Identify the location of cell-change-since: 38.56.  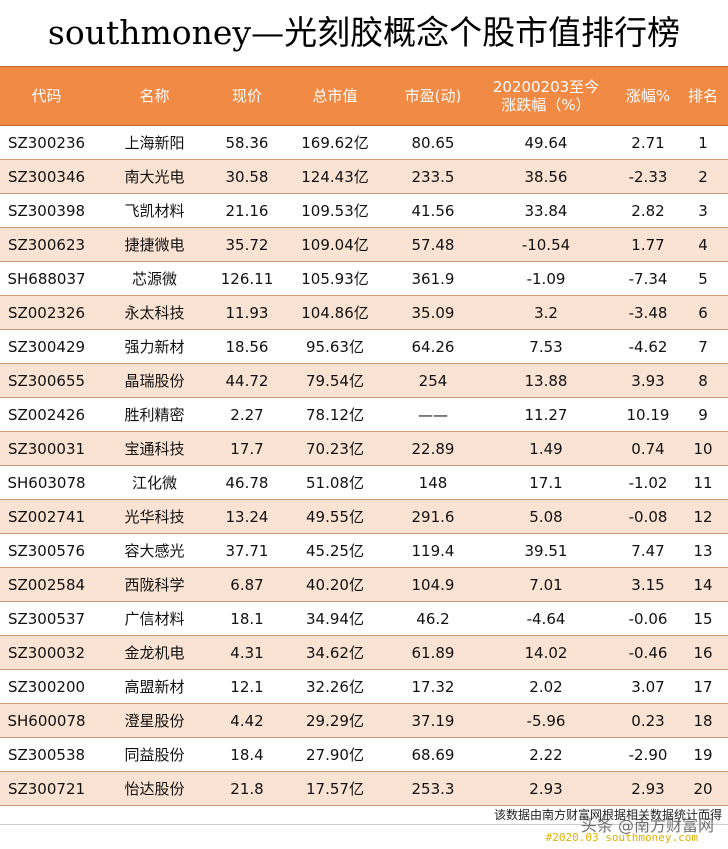
(546, 176).